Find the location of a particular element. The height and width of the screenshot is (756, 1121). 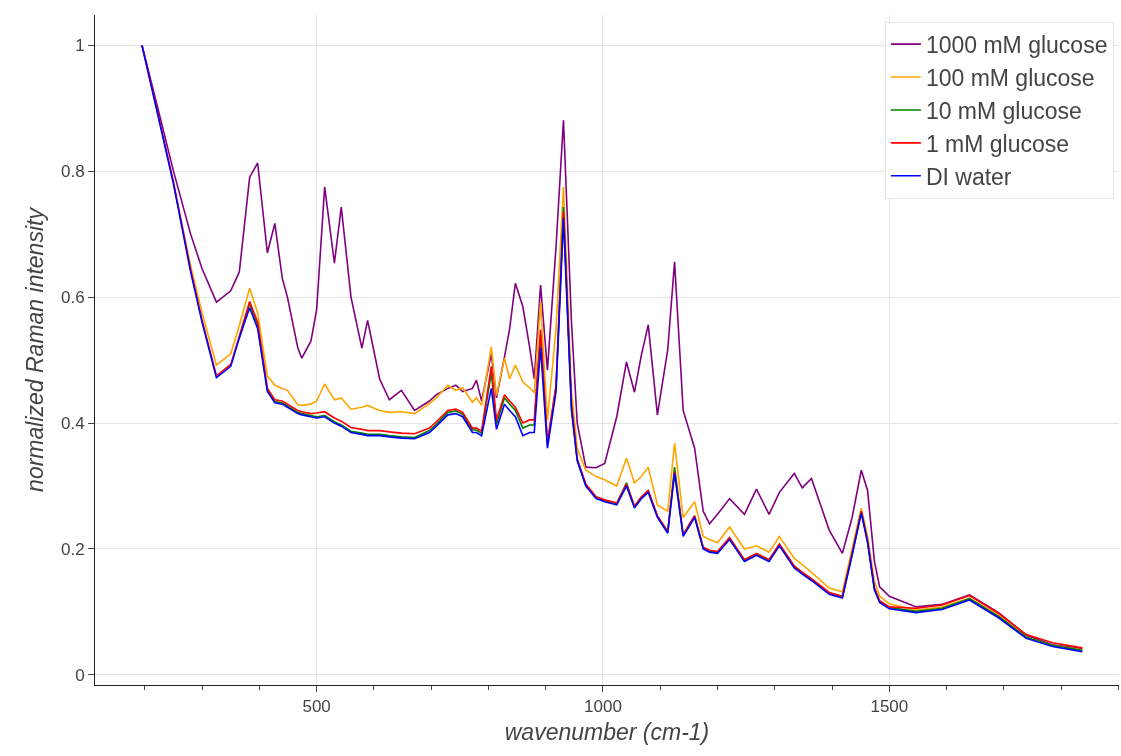

y-axis-title: normalized Raman intensity is located at coordinates (35, 349).